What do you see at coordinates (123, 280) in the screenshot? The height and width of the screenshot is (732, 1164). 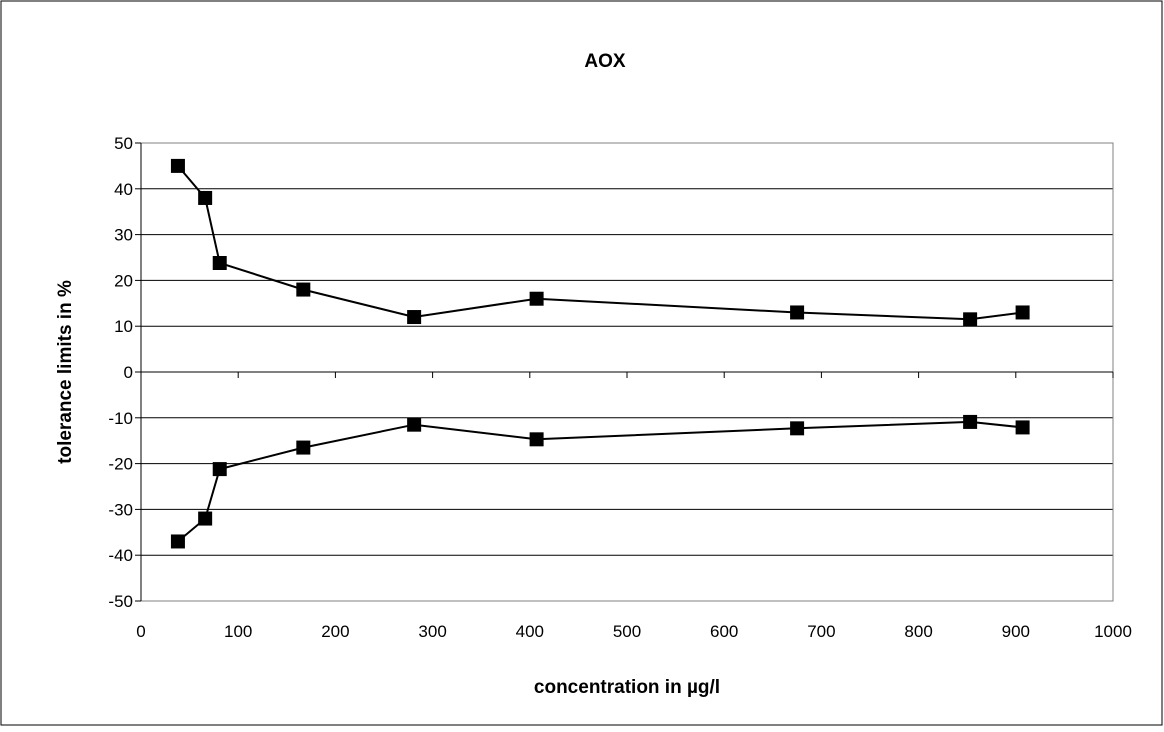 I see `y-tick-label: 20` at bounding box center [123, 280].